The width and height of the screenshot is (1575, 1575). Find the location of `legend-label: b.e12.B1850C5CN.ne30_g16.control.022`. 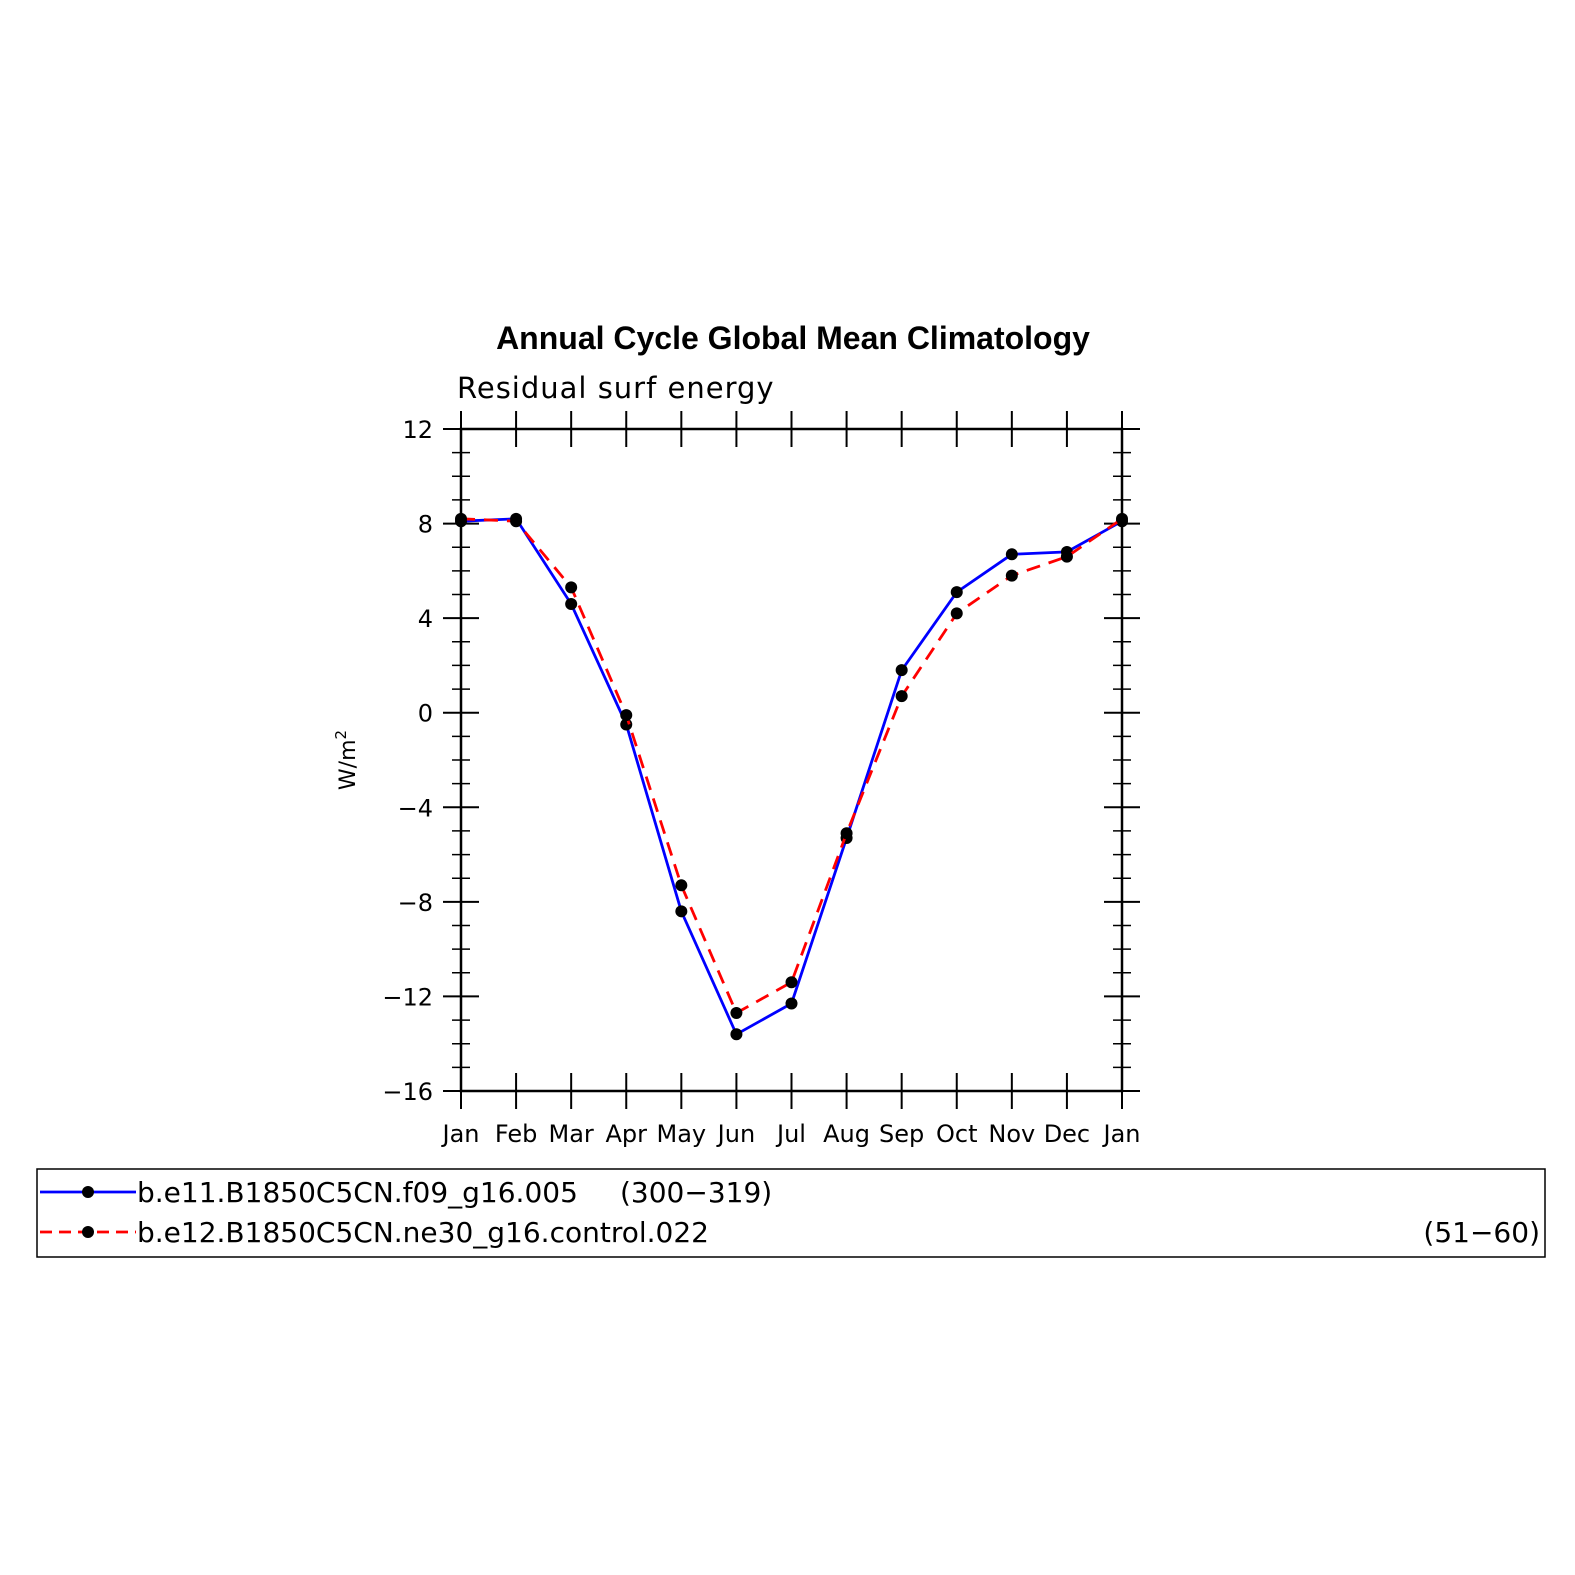

legend-label: b.e12.B1850C5CN.ne30_g16.control.022 is located at coordinates (423, 1232).